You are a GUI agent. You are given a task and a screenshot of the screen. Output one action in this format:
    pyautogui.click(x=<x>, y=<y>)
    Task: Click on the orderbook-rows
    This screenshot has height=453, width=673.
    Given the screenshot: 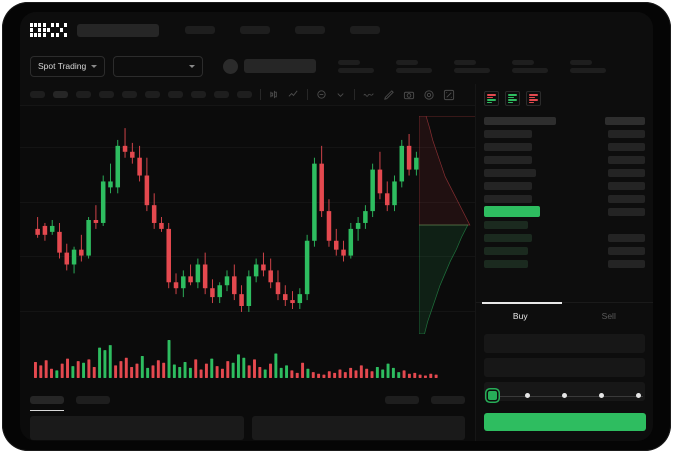 What is the action you would take?
    pyautogui.click(x=564, y=207)
    